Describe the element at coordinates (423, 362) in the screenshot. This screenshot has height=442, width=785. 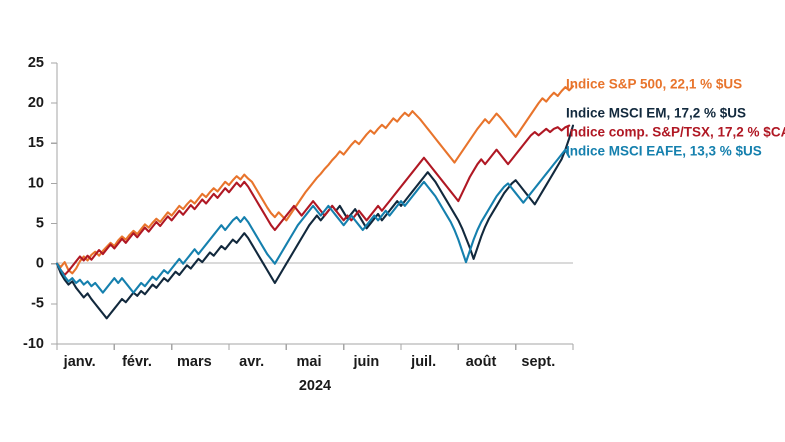
I see `x-tick-label: juil.` at that location.